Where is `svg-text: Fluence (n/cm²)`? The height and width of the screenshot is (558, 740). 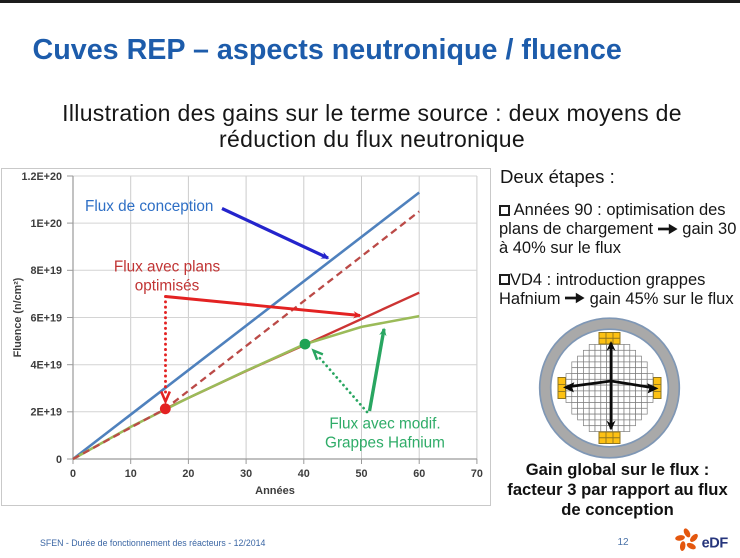
svg-text: Fluence (n/cm²) is located at coordinates (18, 317).